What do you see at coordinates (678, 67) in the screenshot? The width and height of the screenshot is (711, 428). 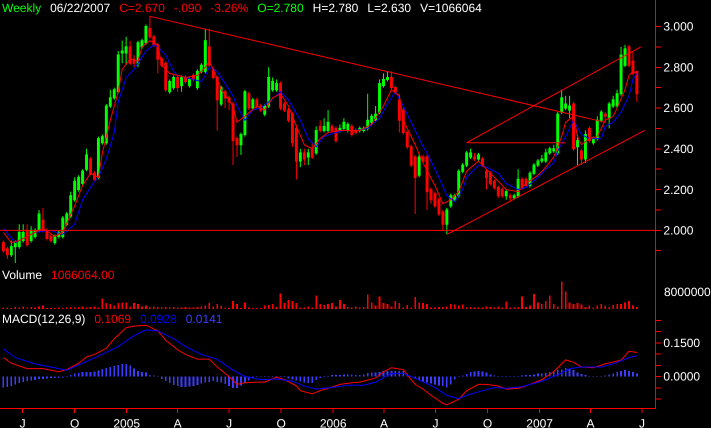 I see `y-tick-label: 2.800` at bounding box center [678, 67].